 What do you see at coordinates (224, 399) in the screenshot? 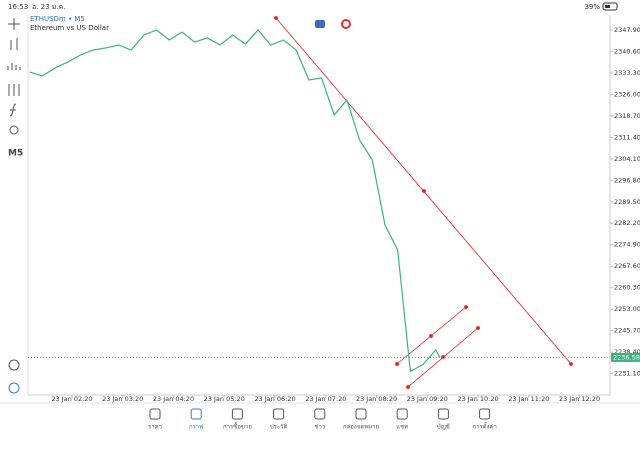
I see `x-tick-label: 23 Jan 05:20` at bounding box center [224, 399].